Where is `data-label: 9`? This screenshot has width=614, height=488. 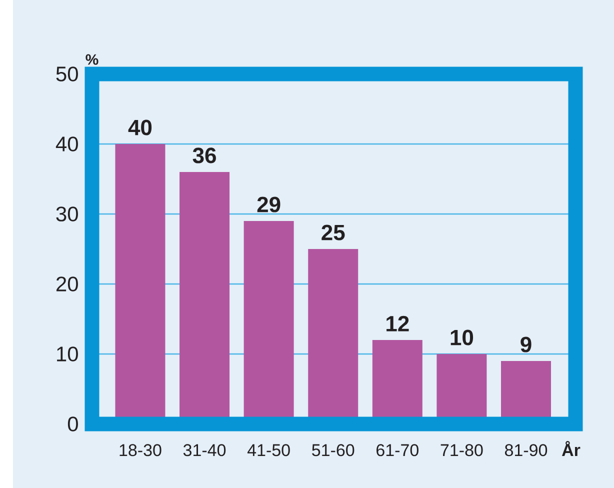
data-label: 9 is located at coordinates (526, 344).